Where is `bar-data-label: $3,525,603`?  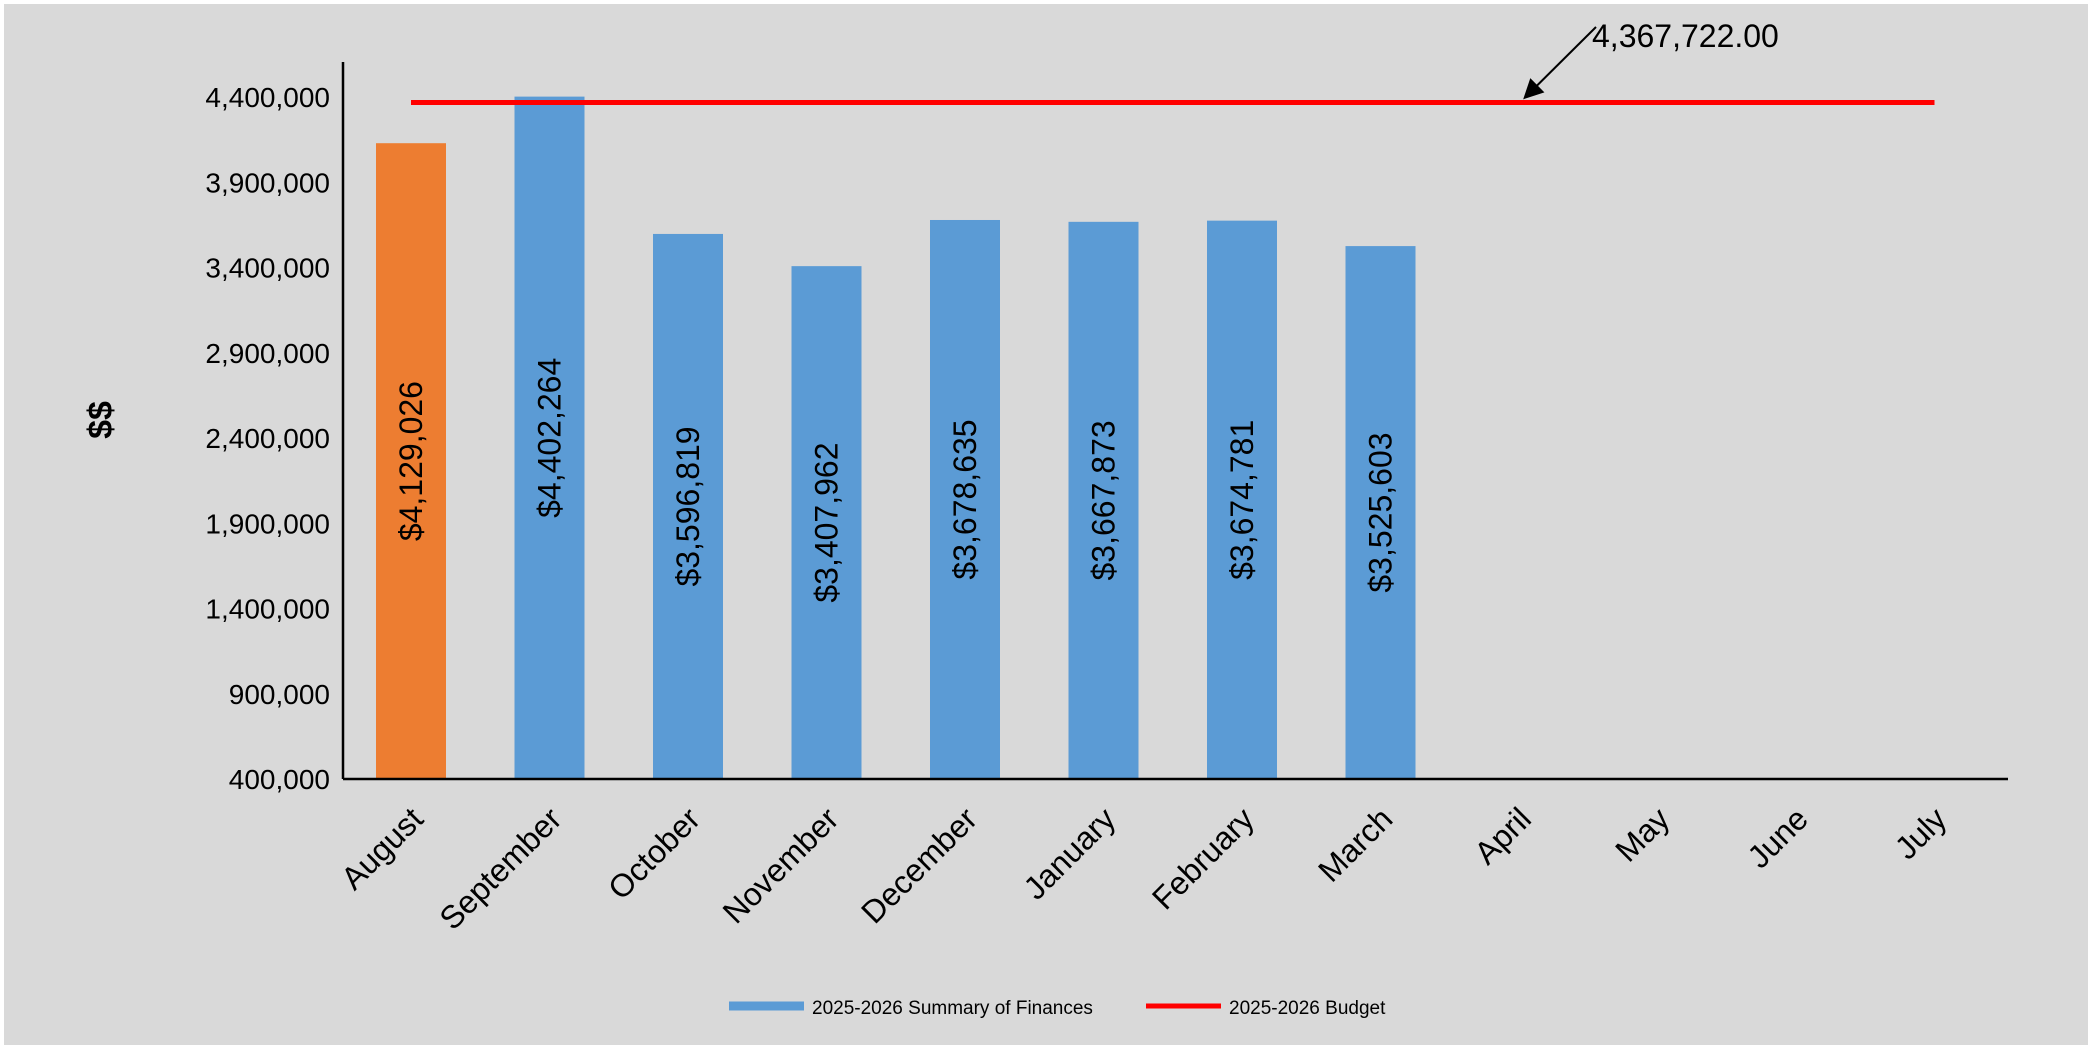
bar-data-label: $3,525,603 is located at coordinates (1381, 512).